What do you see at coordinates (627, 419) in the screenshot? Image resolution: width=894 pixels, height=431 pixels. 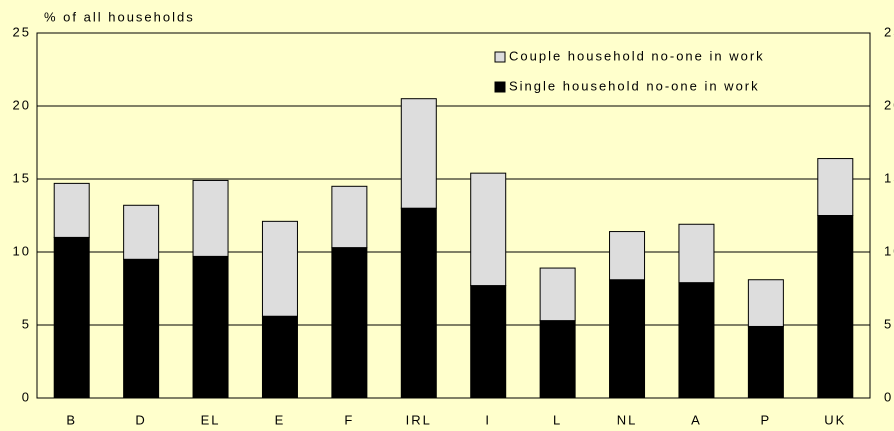 I see `x-tick-label: NL` at bounding box center [627, 419].